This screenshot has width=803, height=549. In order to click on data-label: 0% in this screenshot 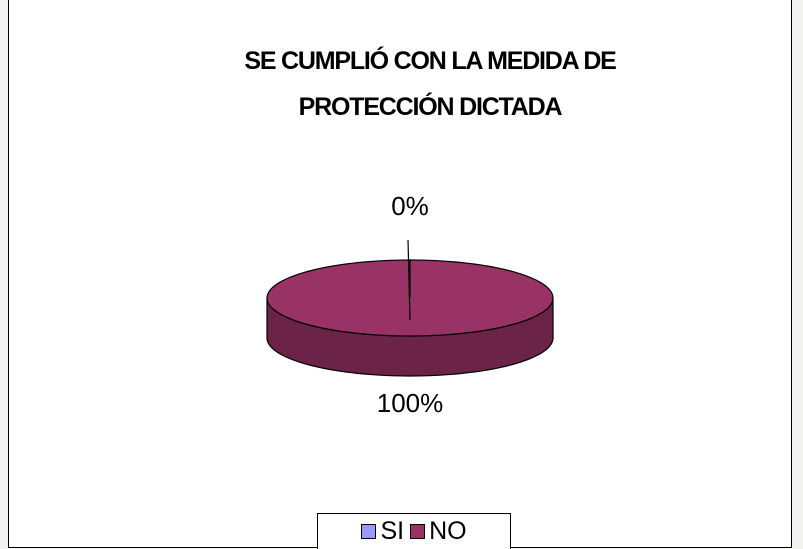, I will do `click(410, 206)`.